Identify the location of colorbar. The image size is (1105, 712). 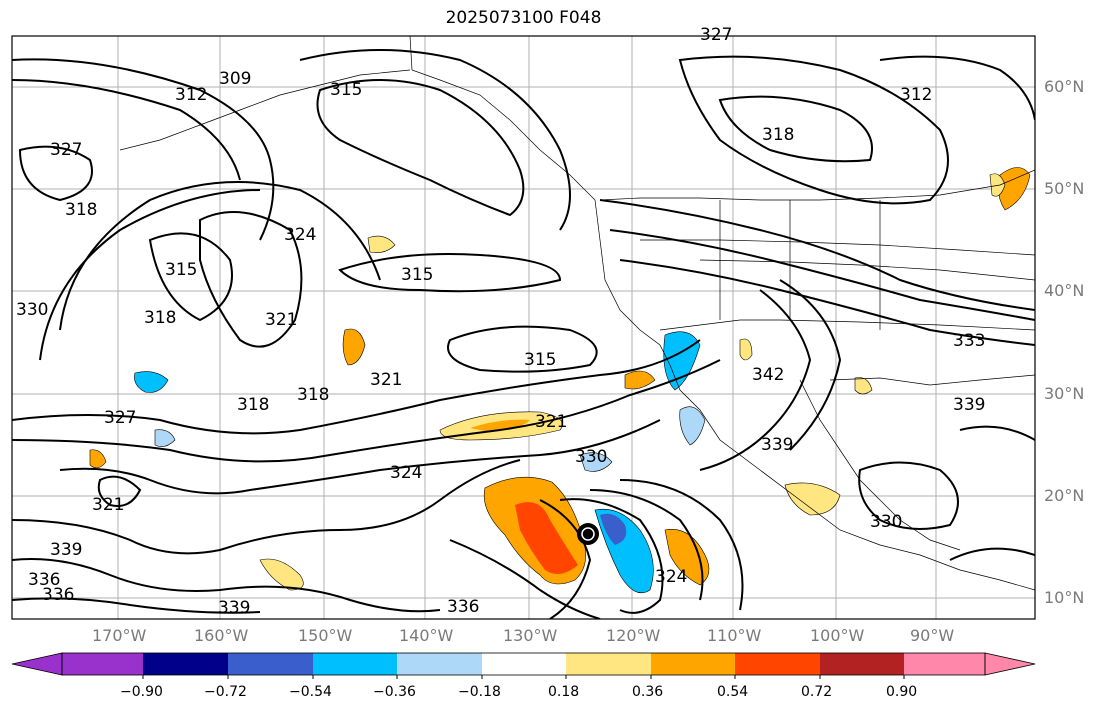
(523, 665).